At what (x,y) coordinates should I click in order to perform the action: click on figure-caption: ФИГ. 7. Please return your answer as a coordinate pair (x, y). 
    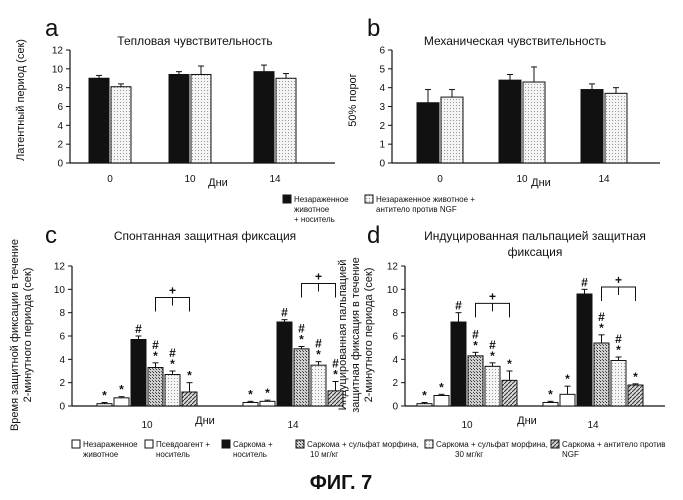
    Looking at the image, I should click on (341, 483).